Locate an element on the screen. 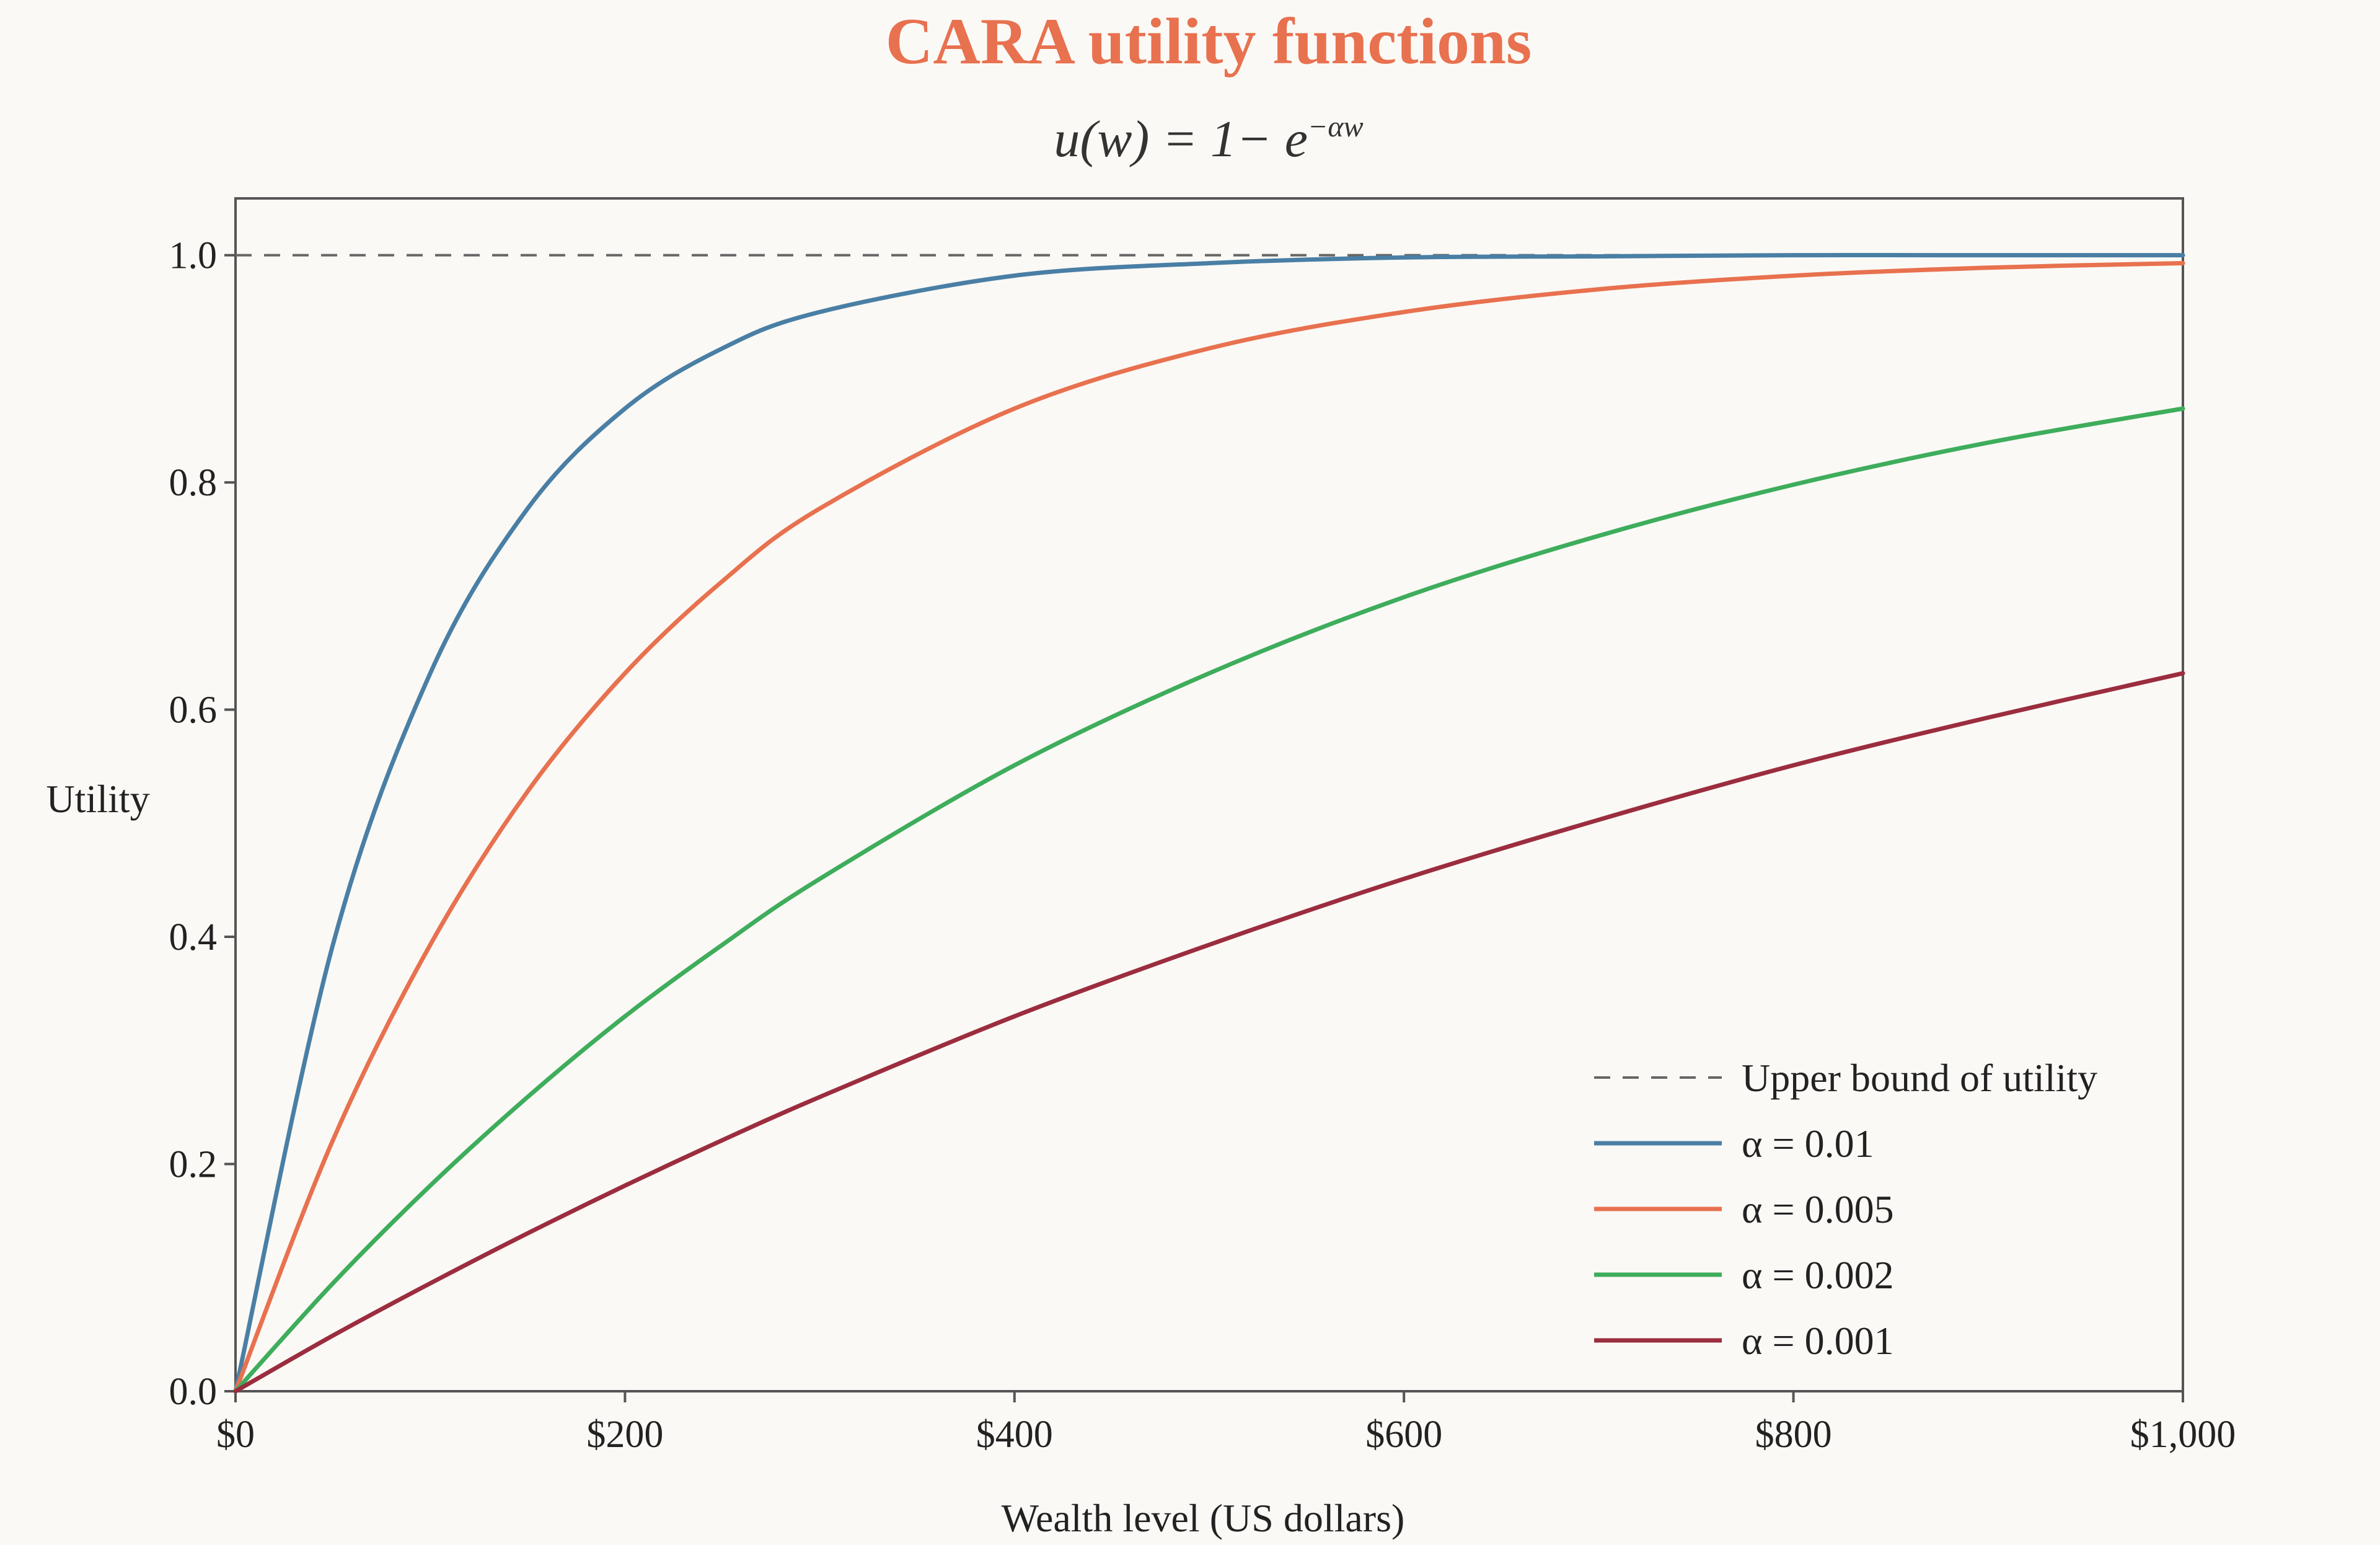 This screenshot has height=1545, width=2380. legend-label: α = 0.005 is located at coordinates (1818, 1209).